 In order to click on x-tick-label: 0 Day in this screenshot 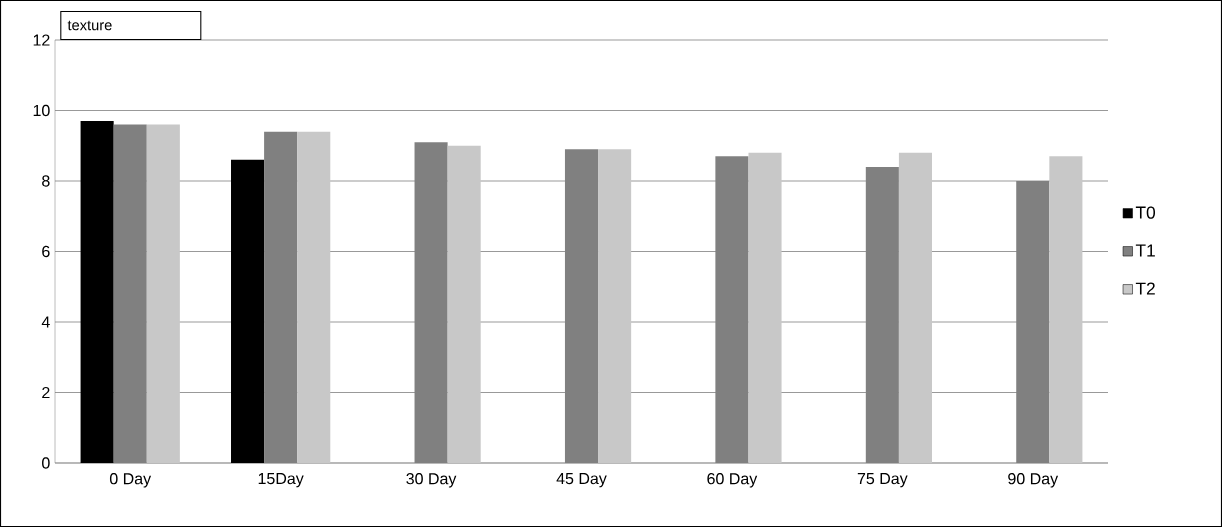, I will do `click(130, 480)`.